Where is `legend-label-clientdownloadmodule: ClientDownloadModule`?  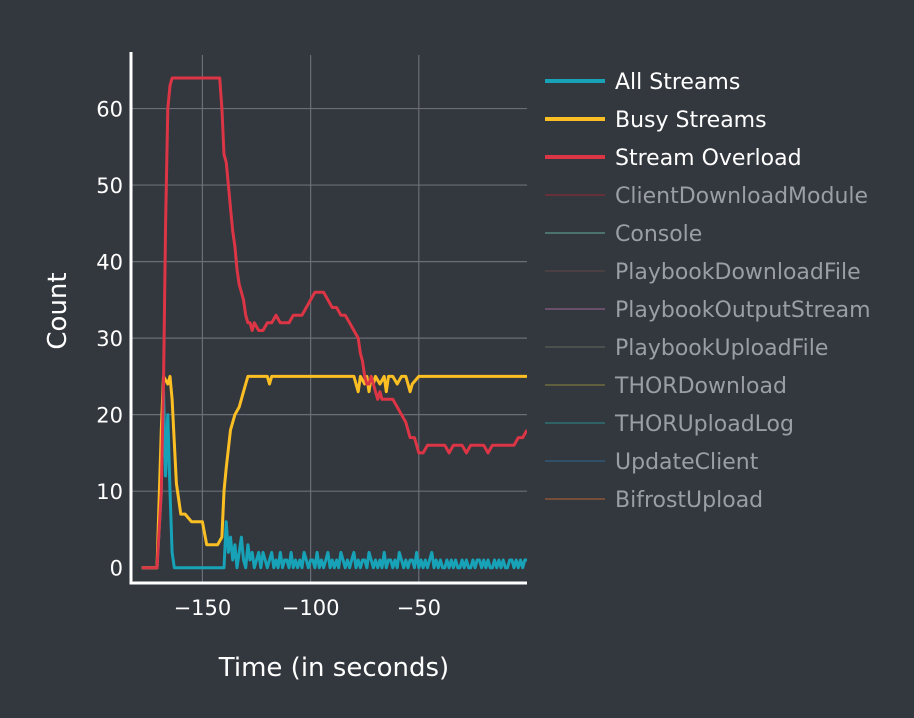
legend-label-clientdownloadmodule: ClientDownloadModule is located at coordinates (741, 196).